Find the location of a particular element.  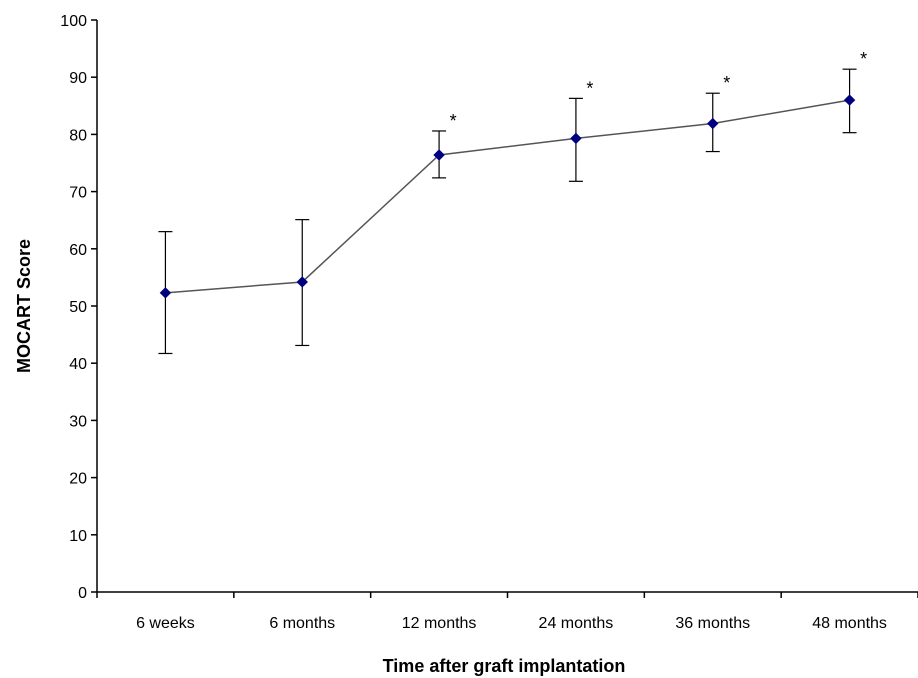

x-axis-title: Time after graft implantation is located at coordinates (504, 666).